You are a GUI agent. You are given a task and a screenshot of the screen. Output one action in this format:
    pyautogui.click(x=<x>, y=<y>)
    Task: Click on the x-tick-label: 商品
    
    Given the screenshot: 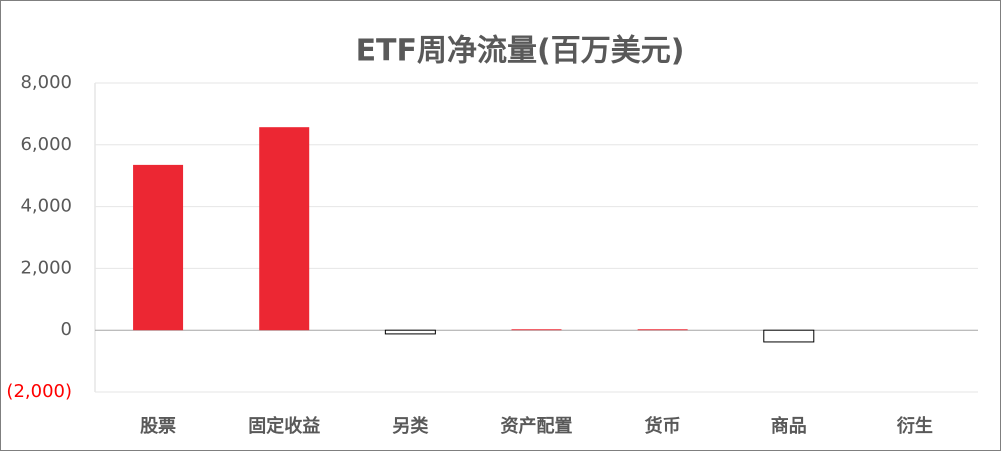 What is the action you would take?
    pyautogui.click(x=789, y=426)
    